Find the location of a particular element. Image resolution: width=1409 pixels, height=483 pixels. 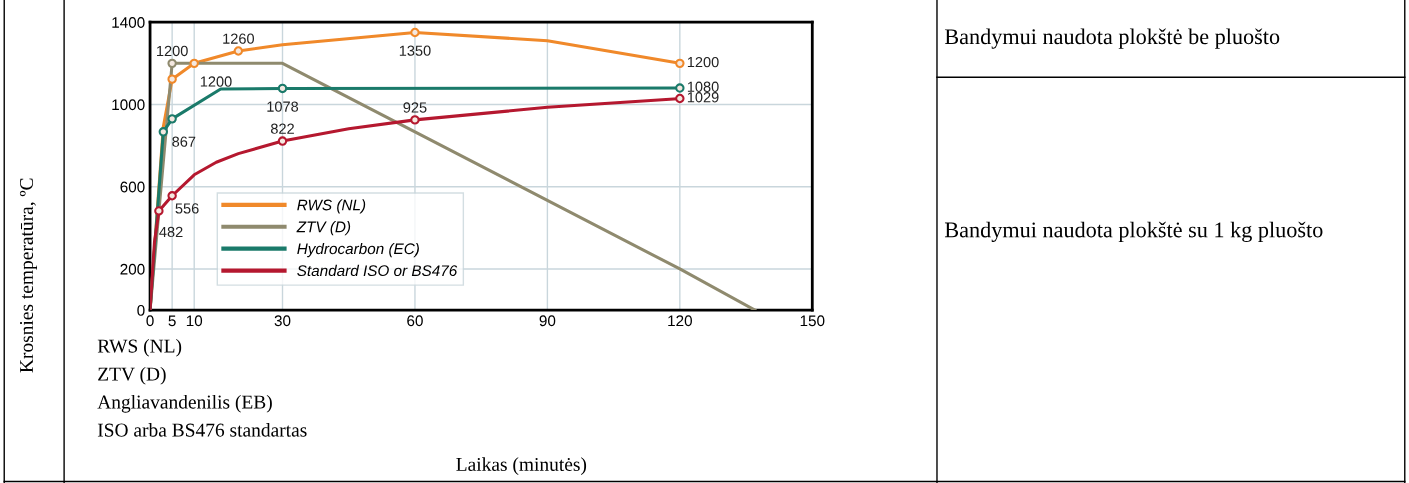

x-tick-label: 120 is located at coordinates (680, 321).